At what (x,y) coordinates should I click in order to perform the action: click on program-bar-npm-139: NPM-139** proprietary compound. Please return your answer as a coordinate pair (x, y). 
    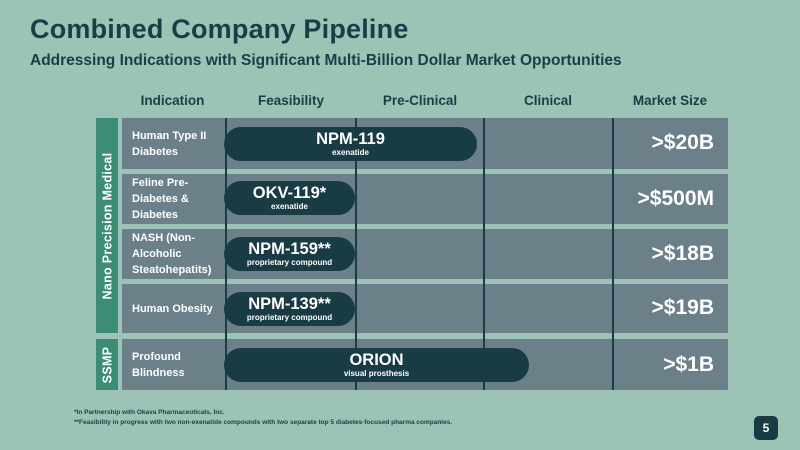
    Looking at the image, I should click on (289, 309).